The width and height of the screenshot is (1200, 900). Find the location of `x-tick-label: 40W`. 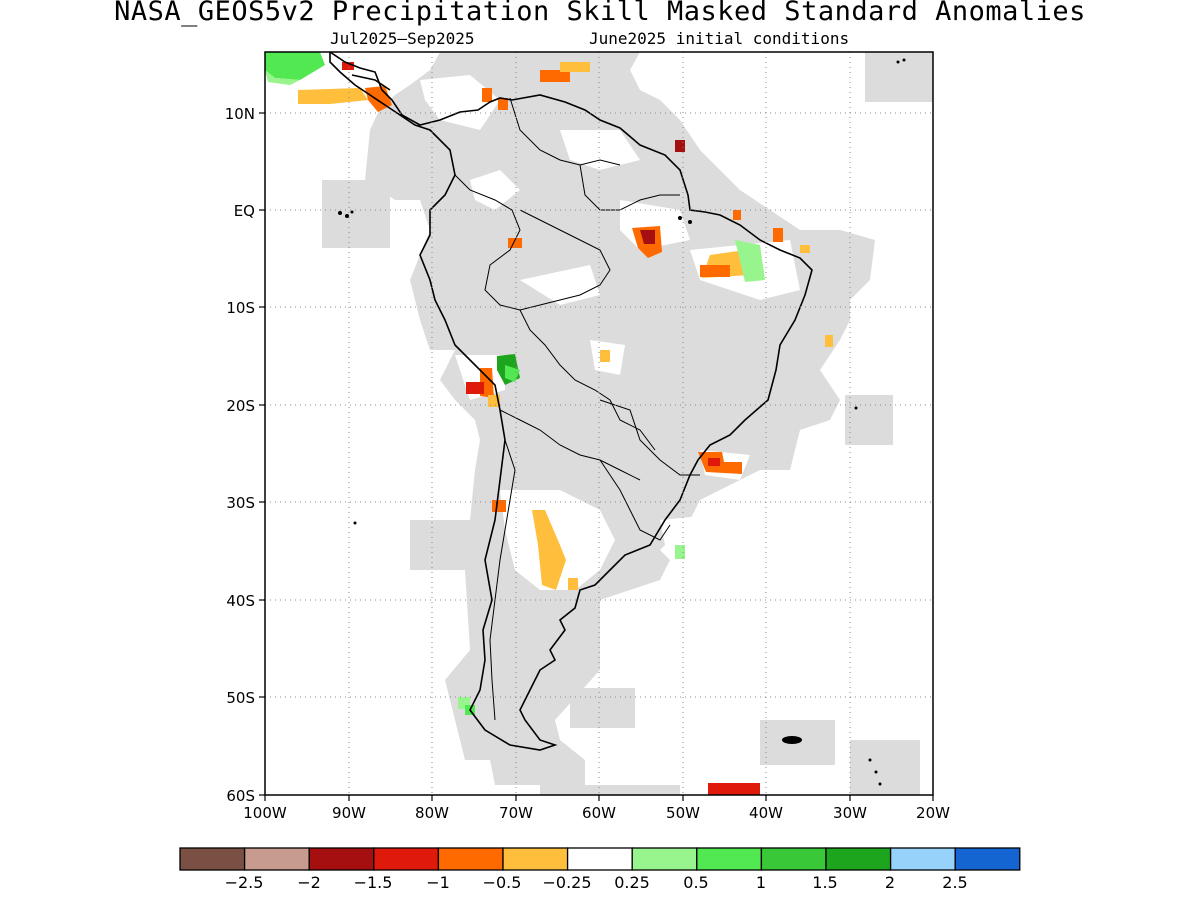

x-tick-label: 40W is located at coordinates (766, 813).